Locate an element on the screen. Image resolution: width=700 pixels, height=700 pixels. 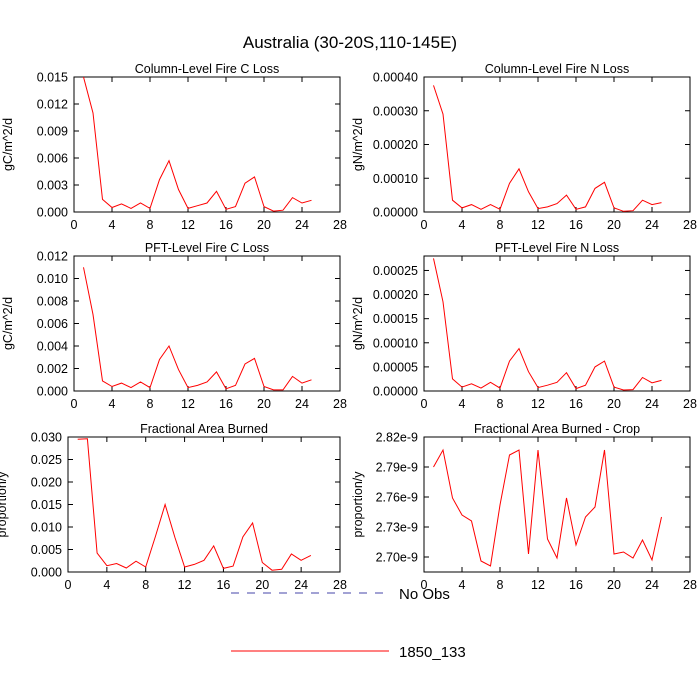
chart-title: Column-Level Fire N Loss is located at coordinates (557, 69).